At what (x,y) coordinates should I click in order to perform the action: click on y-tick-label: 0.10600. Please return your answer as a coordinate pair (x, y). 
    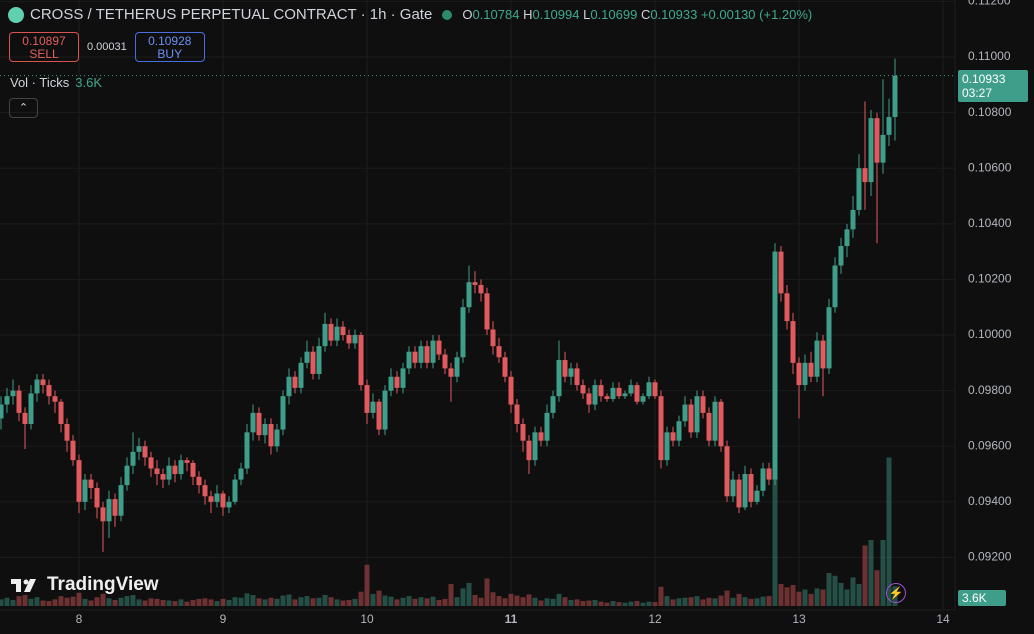
    Looking at the image, I should click on (990, 167).